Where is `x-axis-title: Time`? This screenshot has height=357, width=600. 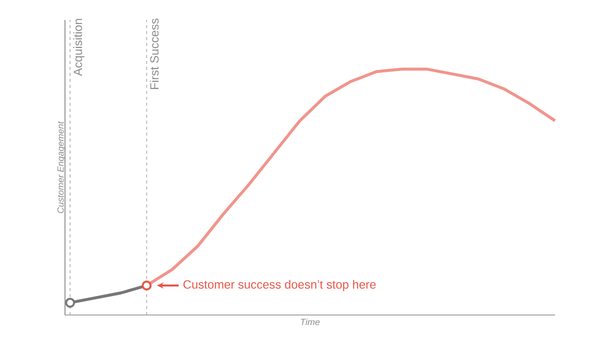 x-axis-title: Time is located at coordinates (310, 322).